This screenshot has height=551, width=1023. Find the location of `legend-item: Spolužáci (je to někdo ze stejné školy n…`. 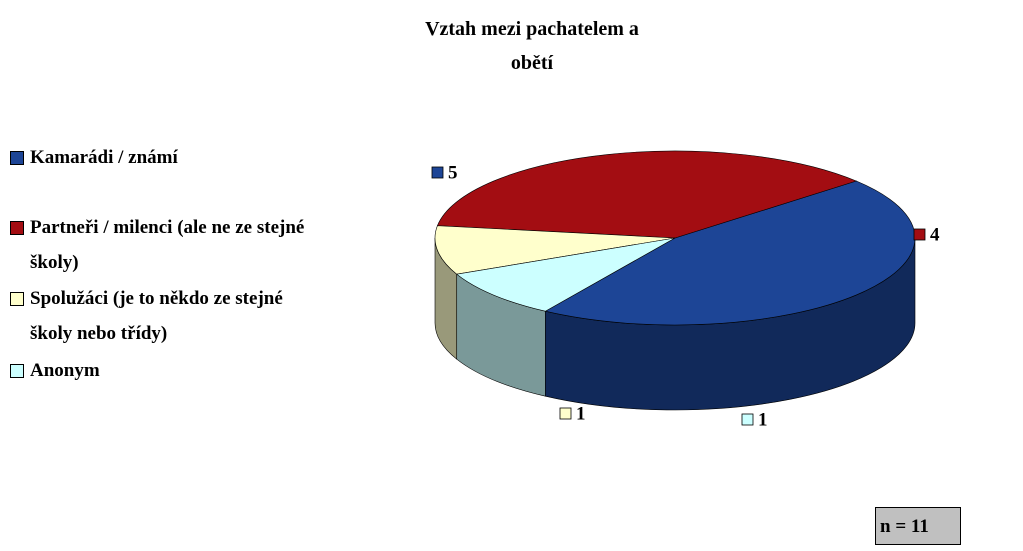

legend-item: Spolužáci (je to někdo ze stejné školy n… is located at coordinates (165, 316).